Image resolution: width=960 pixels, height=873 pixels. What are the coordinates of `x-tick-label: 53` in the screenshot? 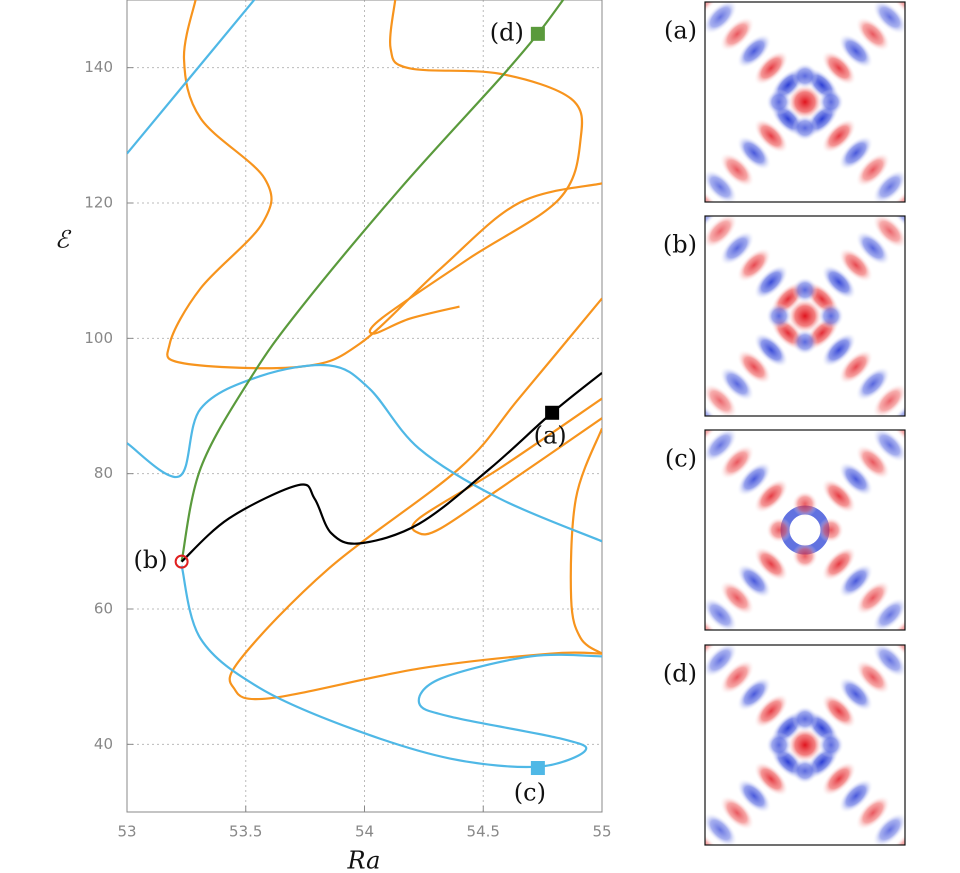 It's located at (126, 832).